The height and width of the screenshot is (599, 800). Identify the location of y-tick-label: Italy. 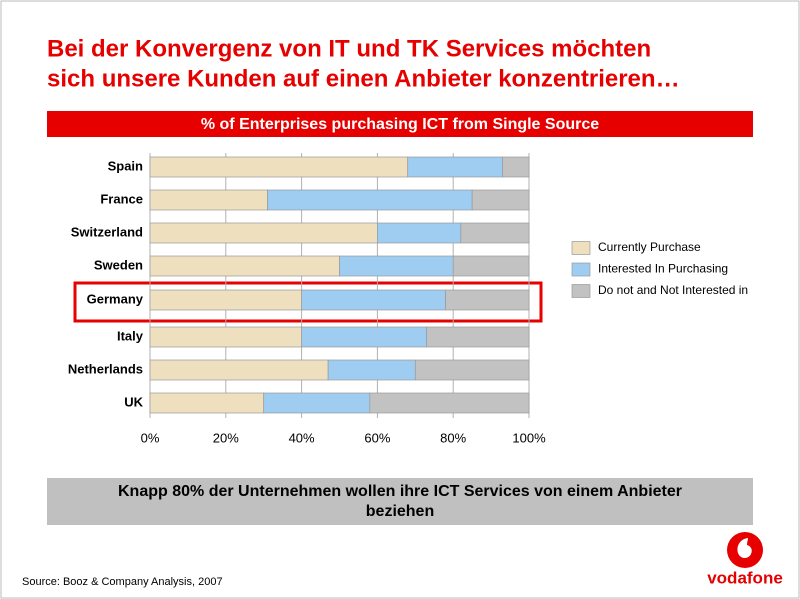
(130, 335).